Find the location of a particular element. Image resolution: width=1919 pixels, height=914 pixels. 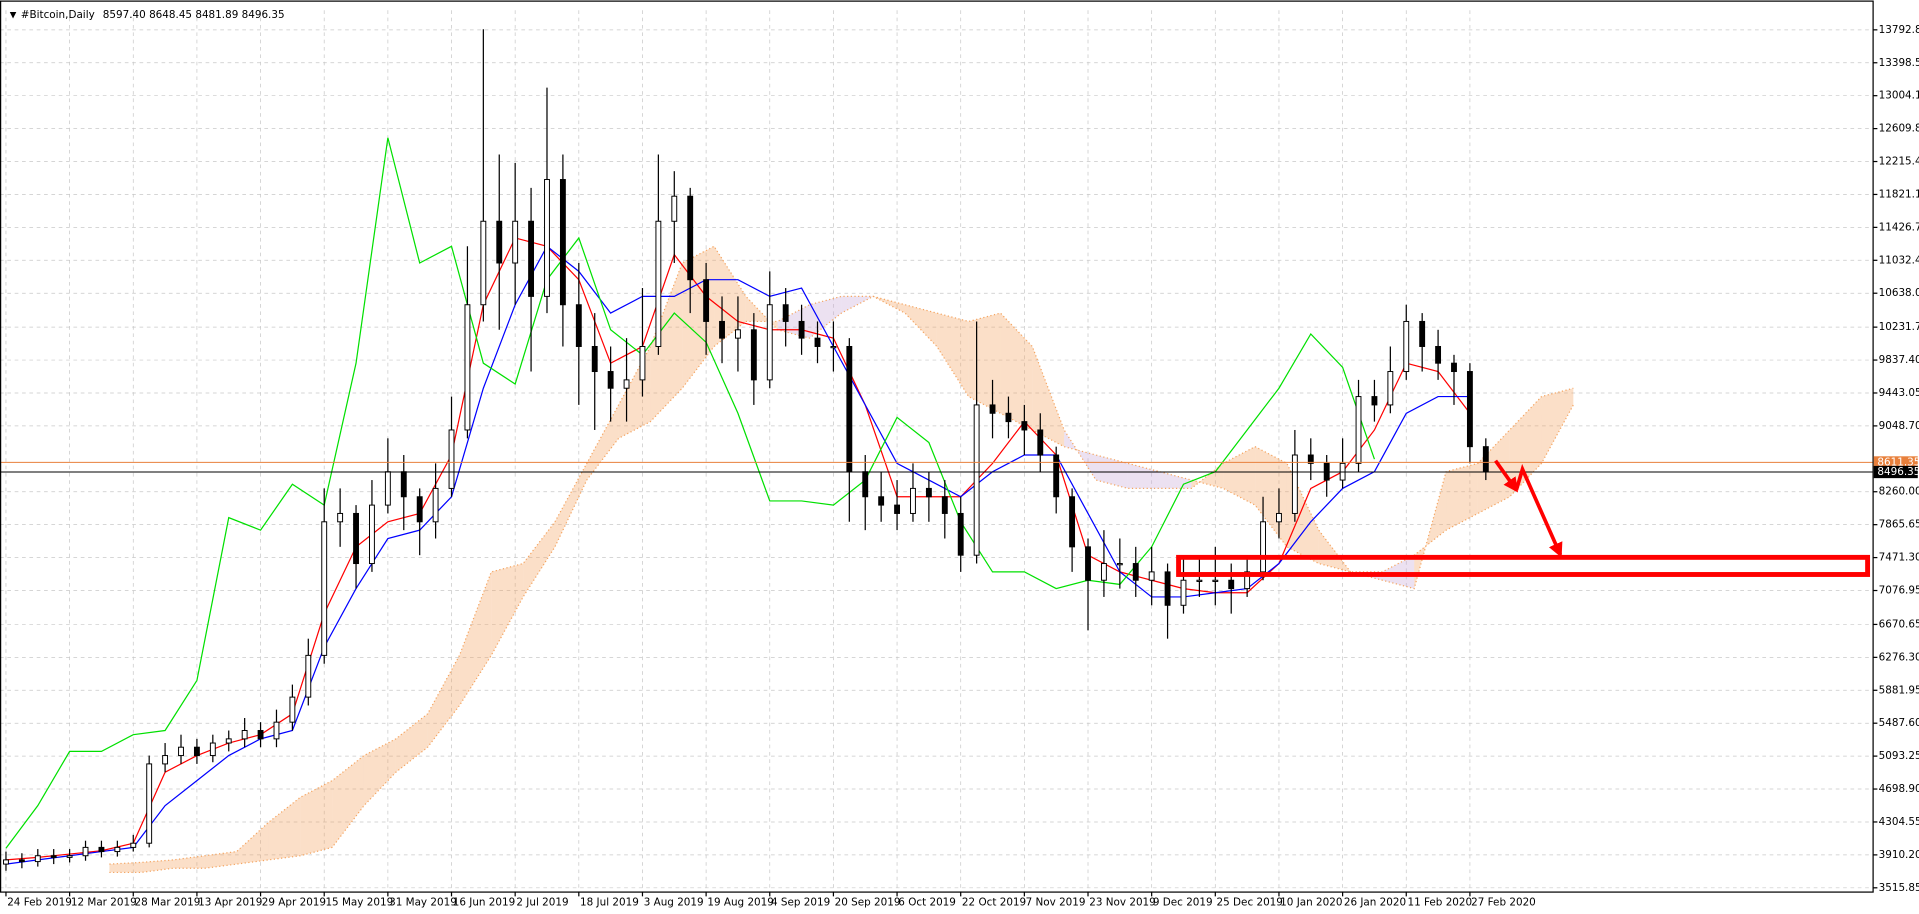

price-lines is located at coordinates (936, 467).